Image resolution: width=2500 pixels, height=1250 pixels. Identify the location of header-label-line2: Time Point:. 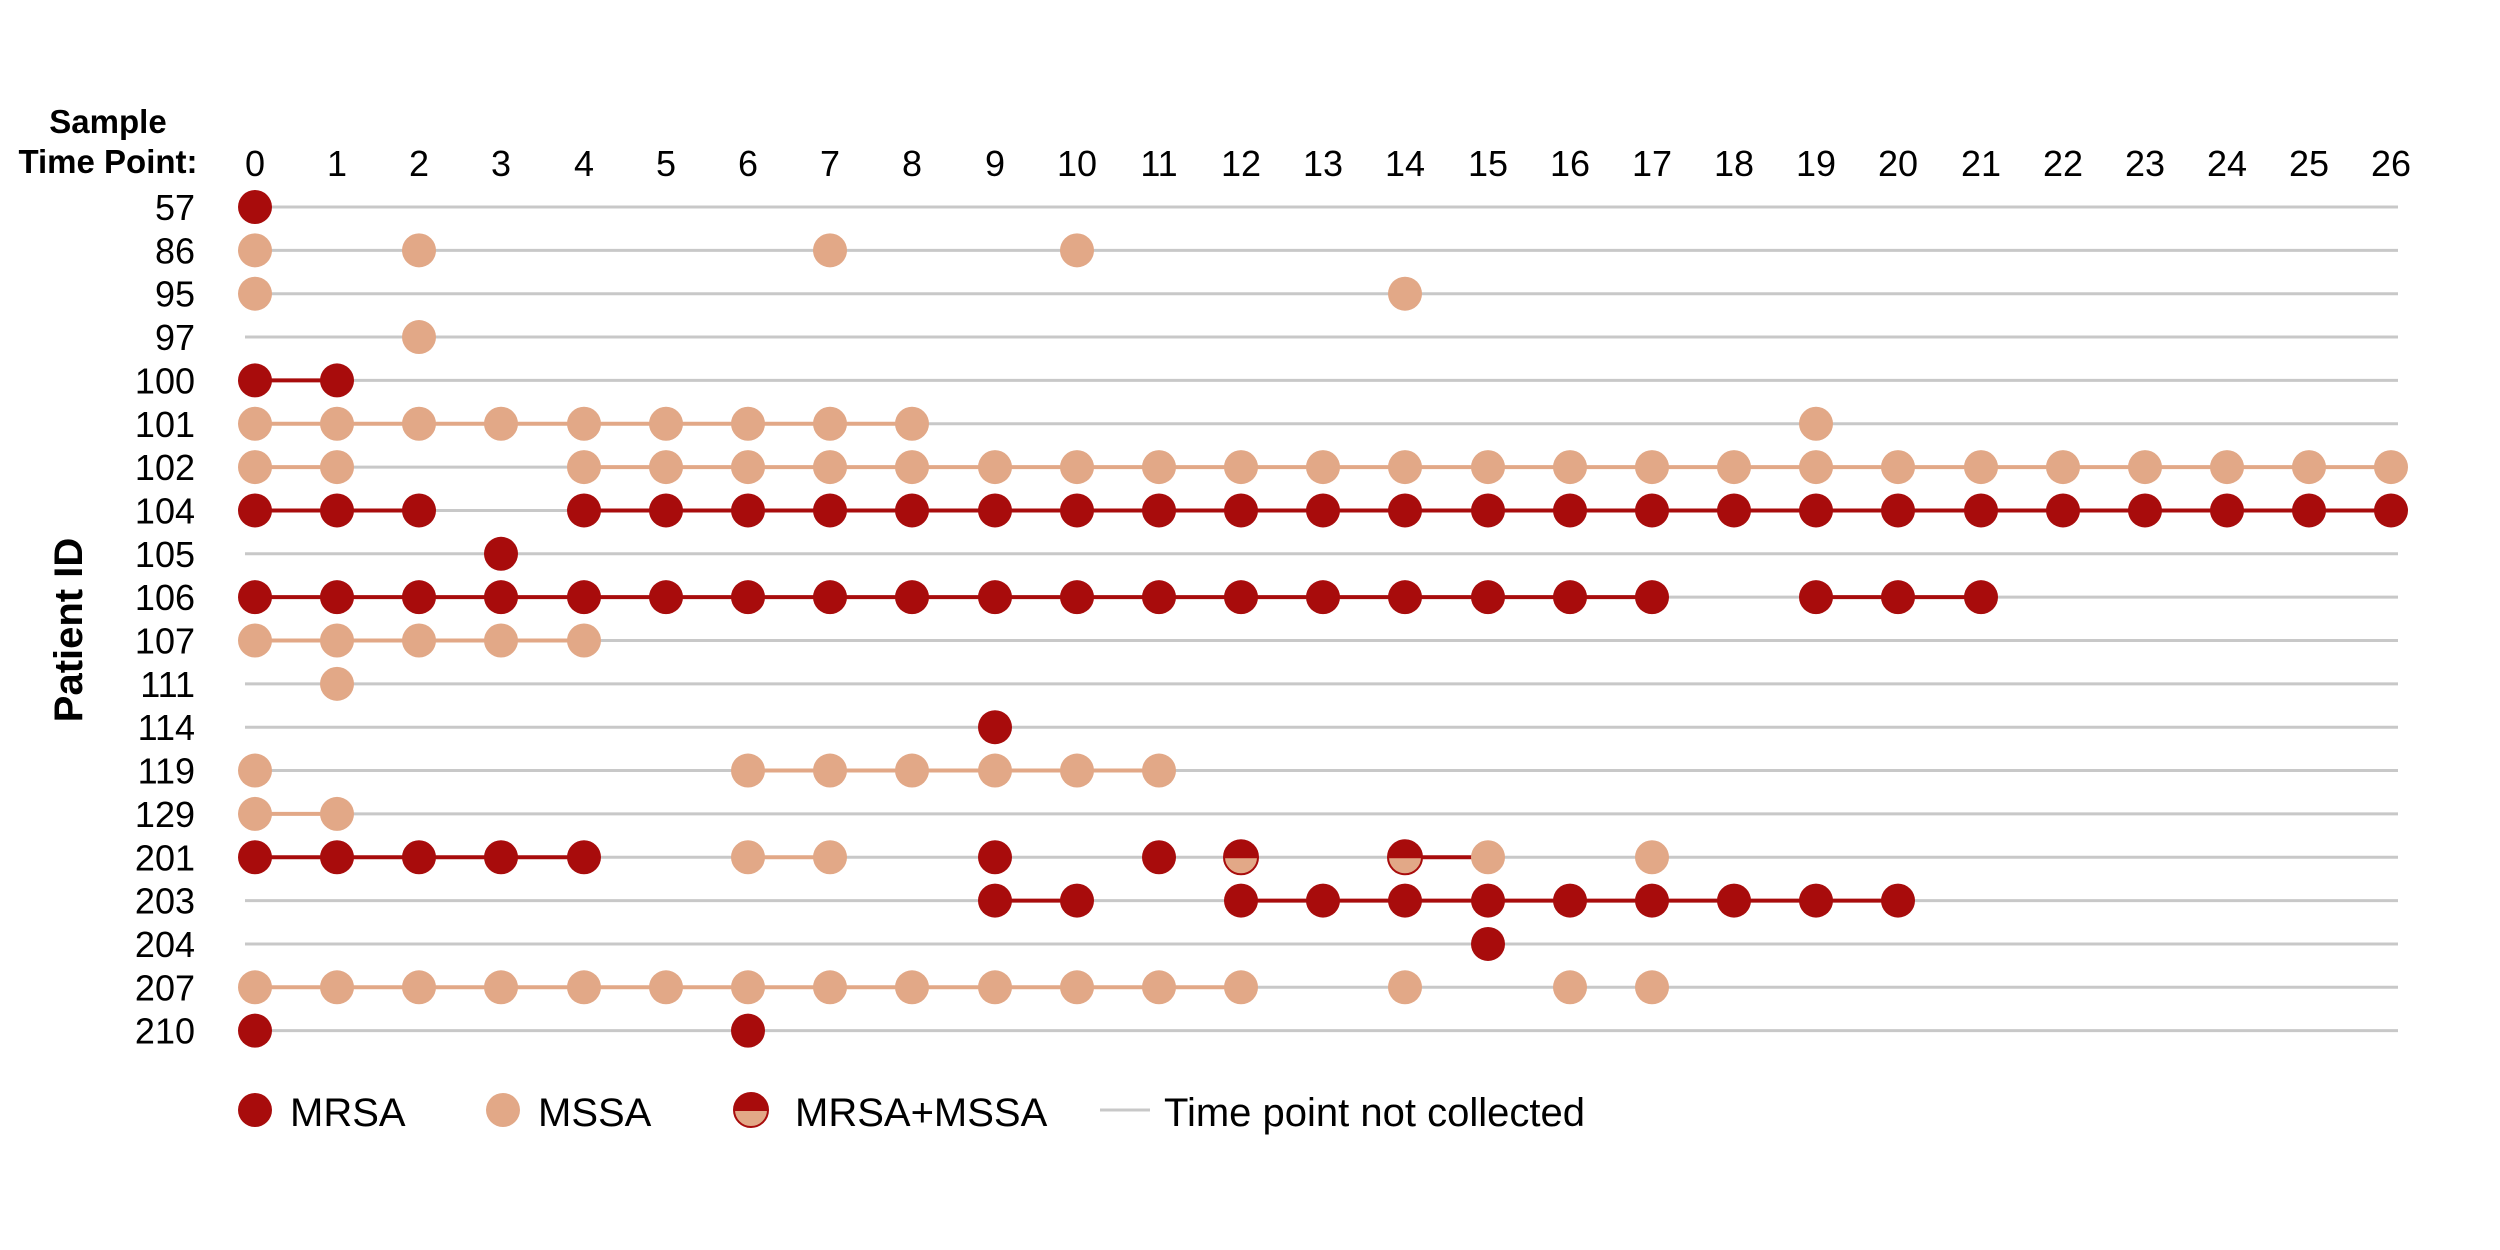
(107, 161).